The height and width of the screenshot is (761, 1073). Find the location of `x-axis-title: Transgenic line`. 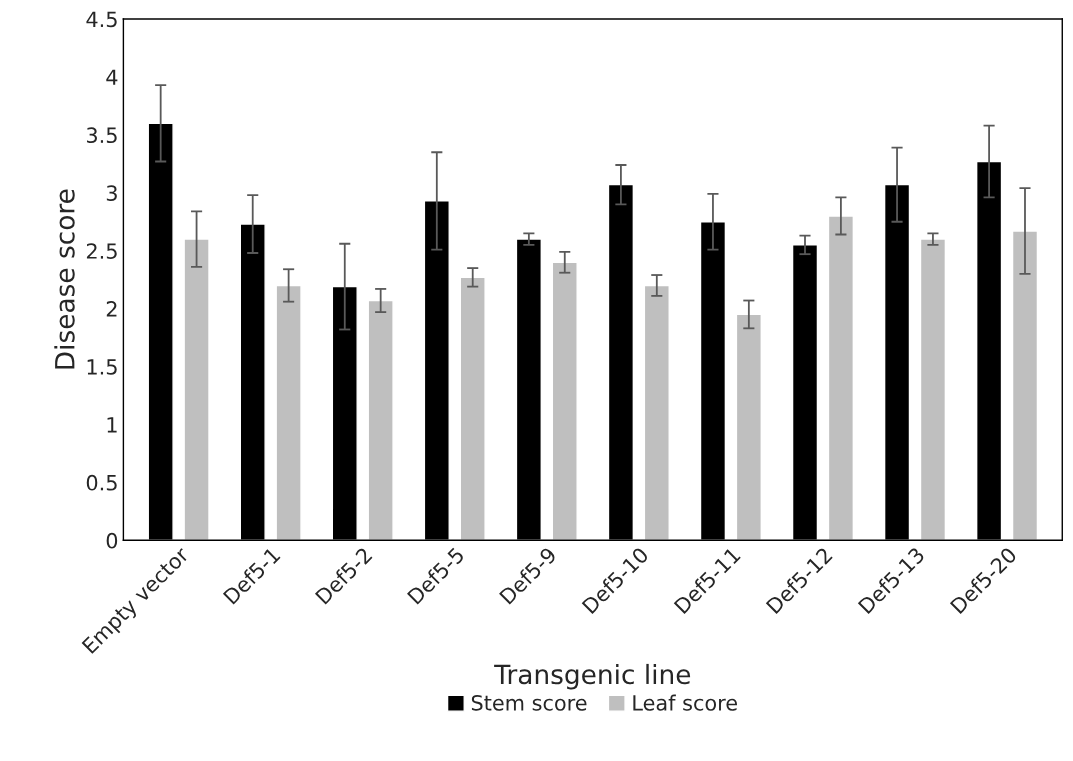

x-axis-title: Transgenic line is located at coordinates (592, 676).